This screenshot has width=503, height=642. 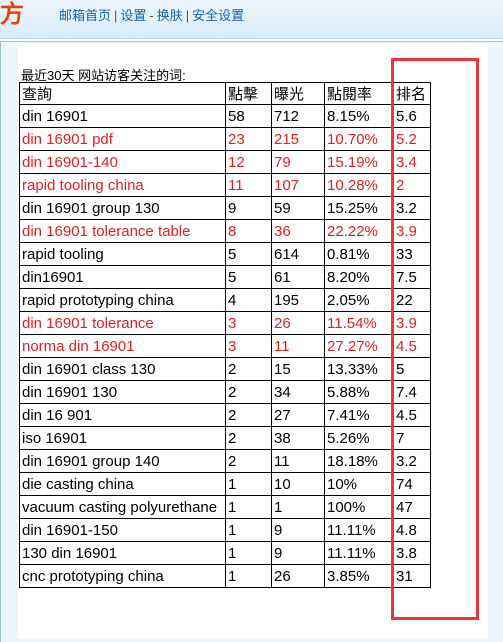 I want to click on cell-clicks: 5, so click(x=248, y=277).